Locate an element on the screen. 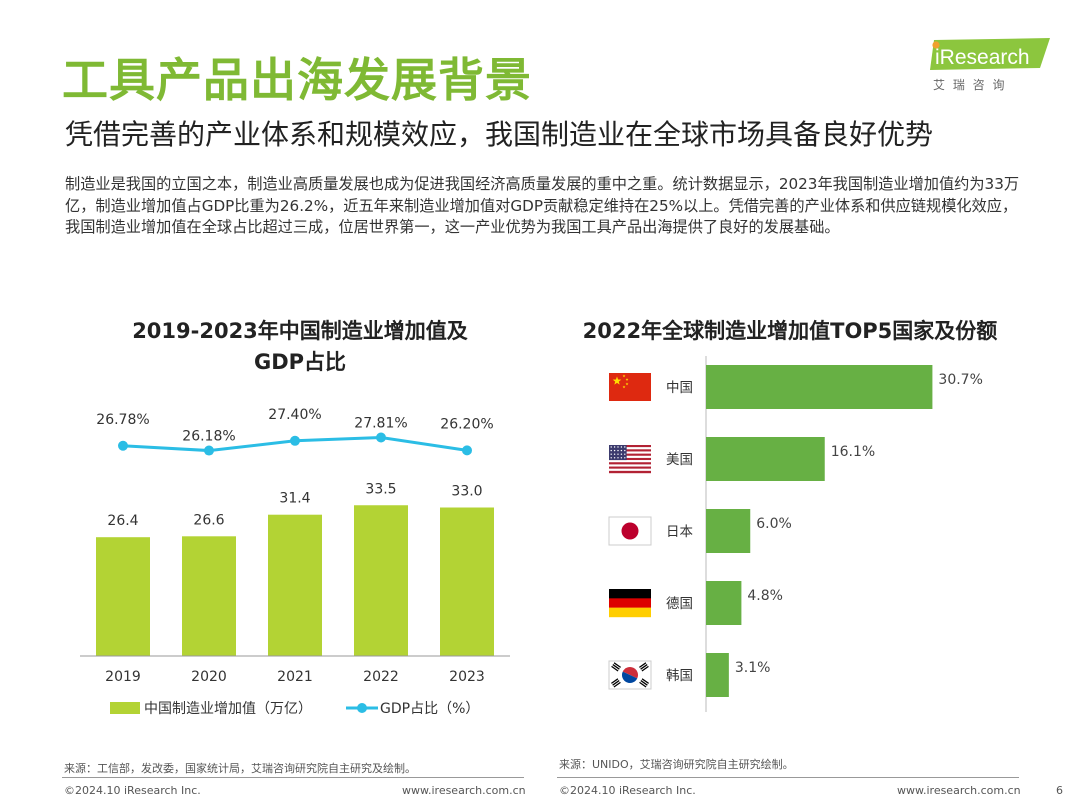  x-tick-label-2023: 2023 is located at coordinates (467, 677).